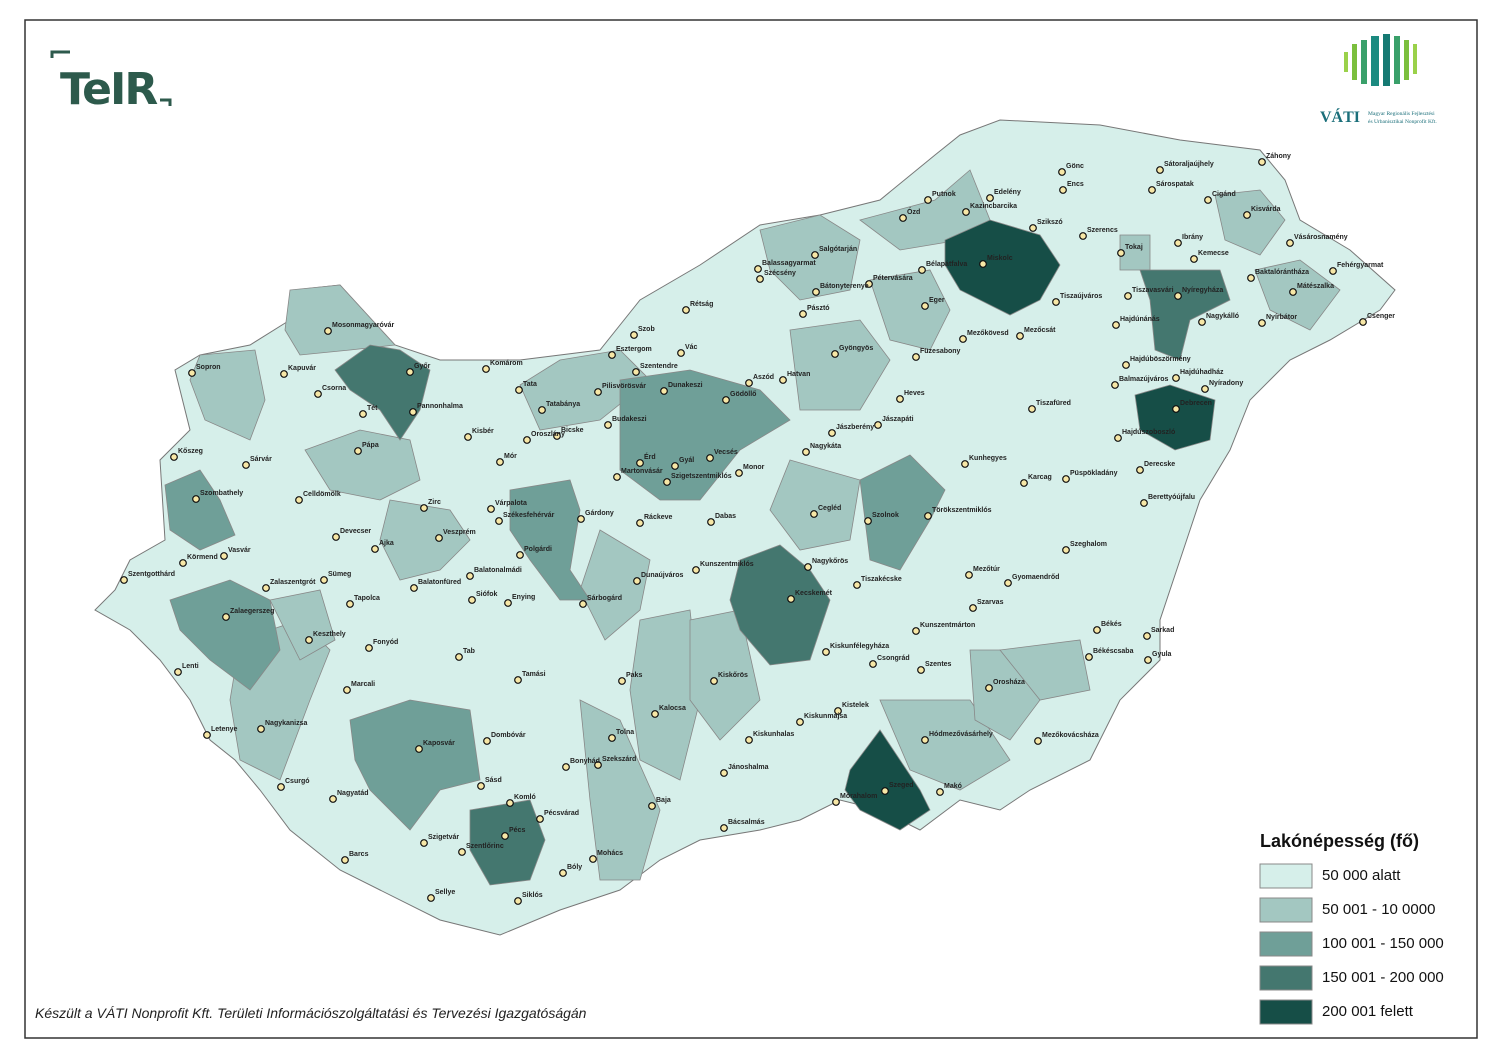 The height and width of the screenshot is (1059, 1500). I want to click on city-label: Püspökladány, so click(1094, 473).